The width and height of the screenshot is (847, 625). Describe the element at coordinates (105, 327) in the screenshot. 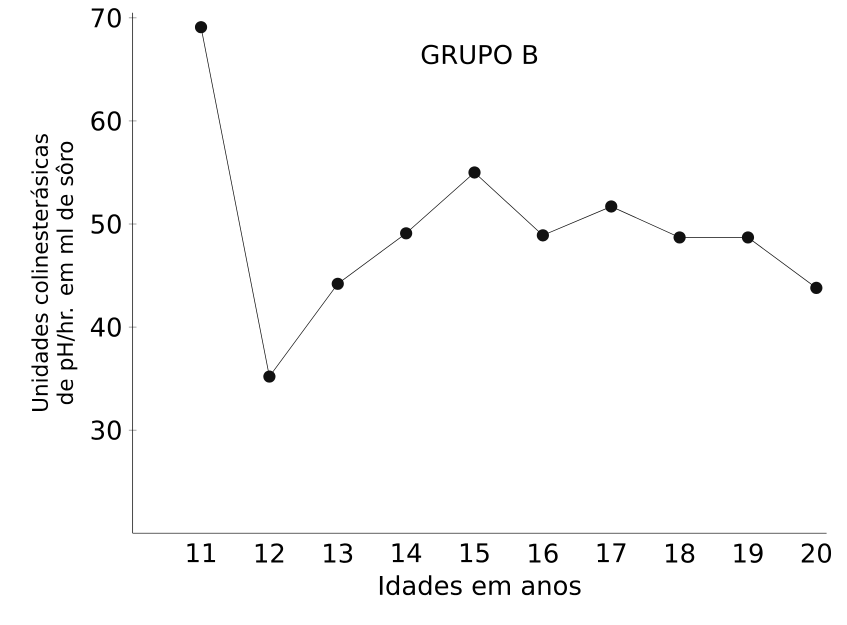

I see `y-tick-label: 40` at that location.